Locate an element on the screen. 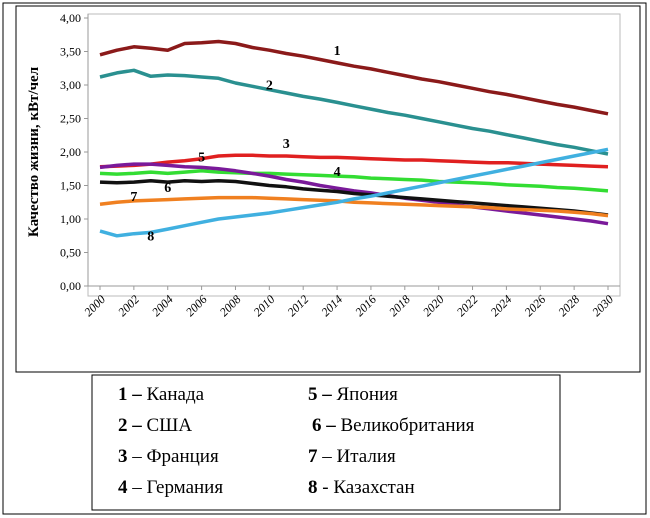  y-tick-label: 0,50 is located at coordinates (70, 253).